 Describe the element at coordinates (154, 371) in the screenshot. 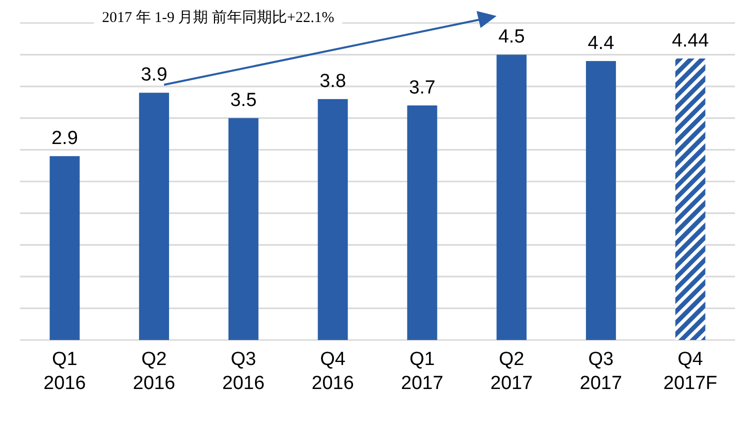

I see `x-tick-label: Q2 2016` at that location.